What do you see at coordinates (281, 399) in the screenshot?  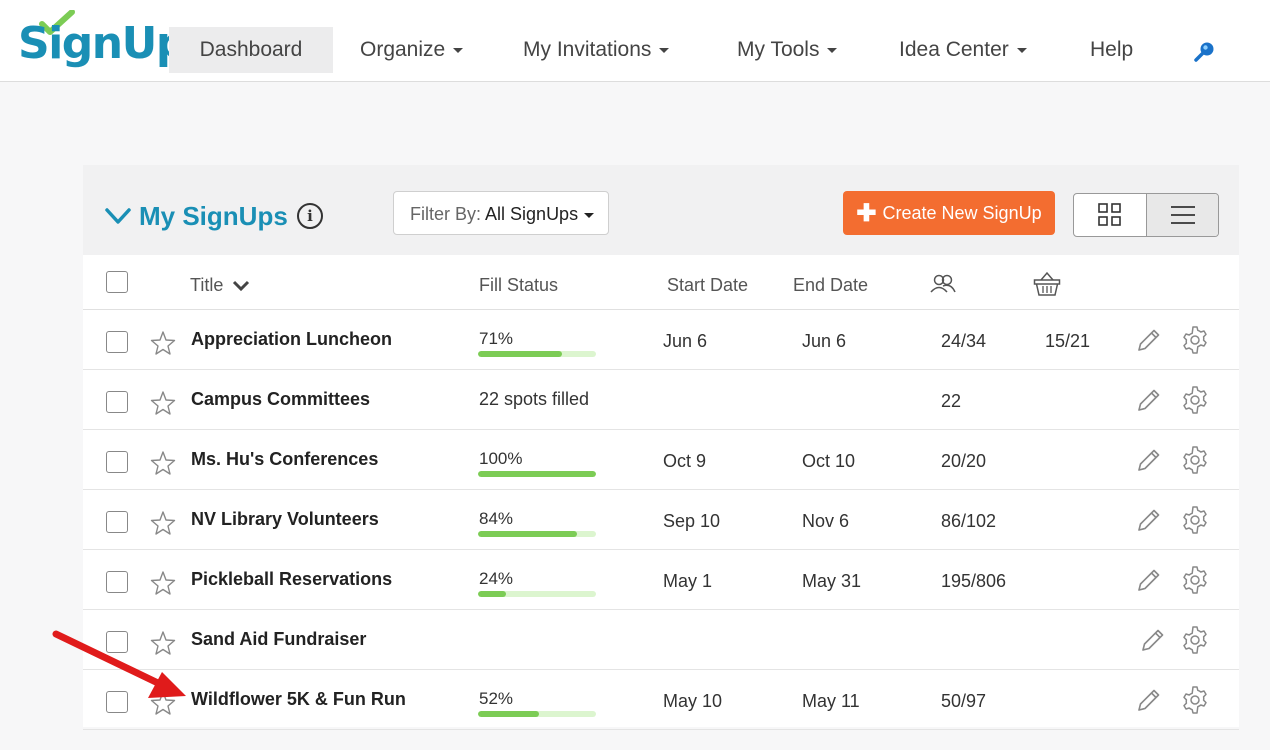 I see `signup-title: Campus Committees` at bounding box center [281, 399].